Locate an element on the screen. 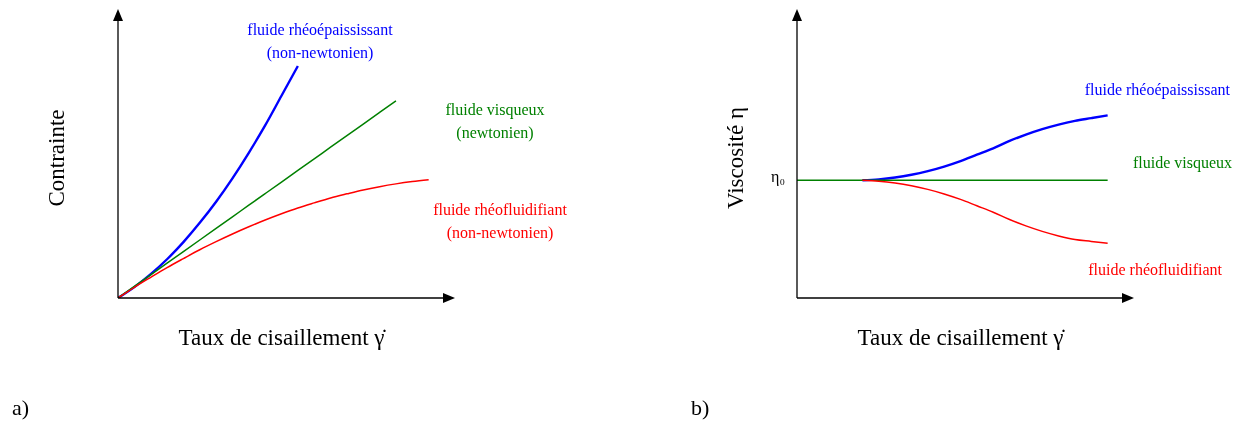 The height and width of the screenshot is (425, 1241). text: fluide visqueux (newtonien) is located at coordinates (495, 122).